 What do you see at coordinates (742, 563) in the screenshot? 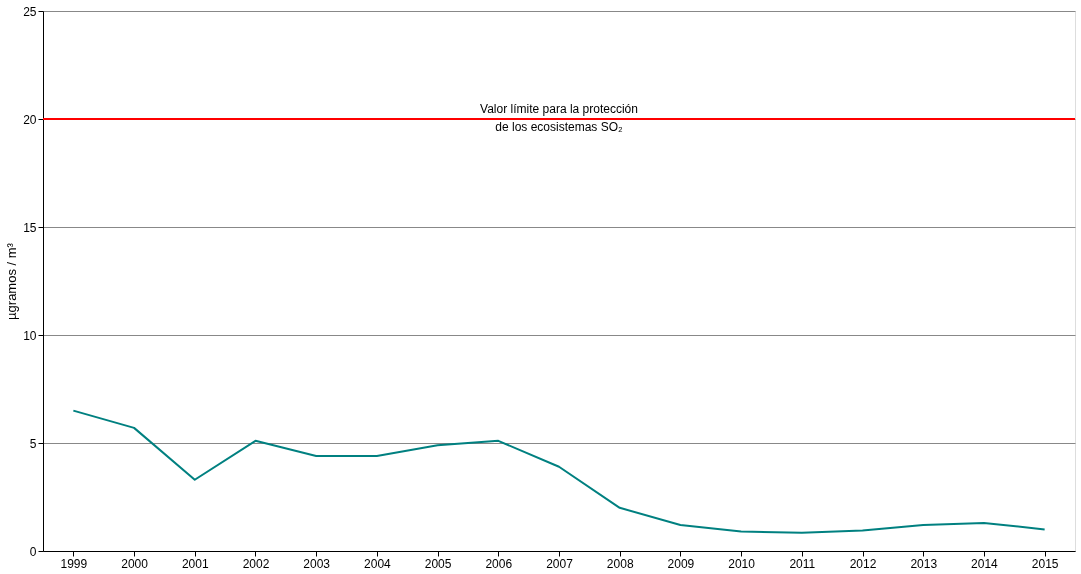
I see `x-tick-label: 2010` at bounding box center [742, 563].